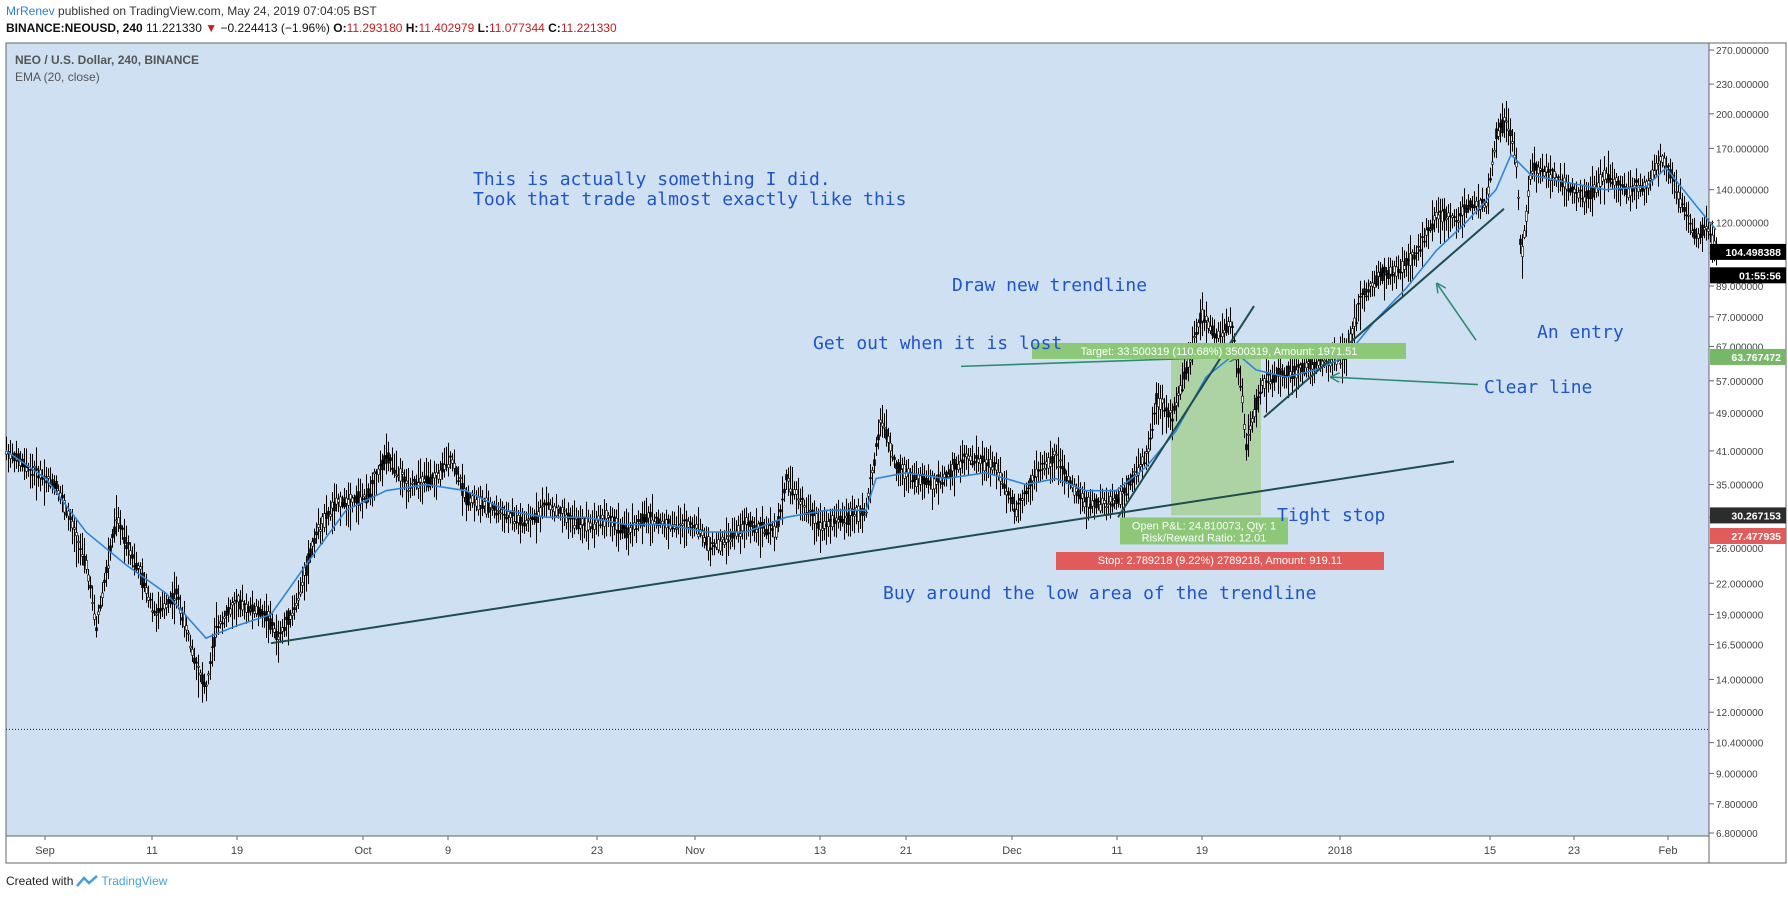 Image resolution: width=1788 pixels, height=900 pixels. What do you see at coordinates (1049, 285) in the screenshot?
I see `annotation-text: Draw new trendline` at bounding box center [1049, 285].